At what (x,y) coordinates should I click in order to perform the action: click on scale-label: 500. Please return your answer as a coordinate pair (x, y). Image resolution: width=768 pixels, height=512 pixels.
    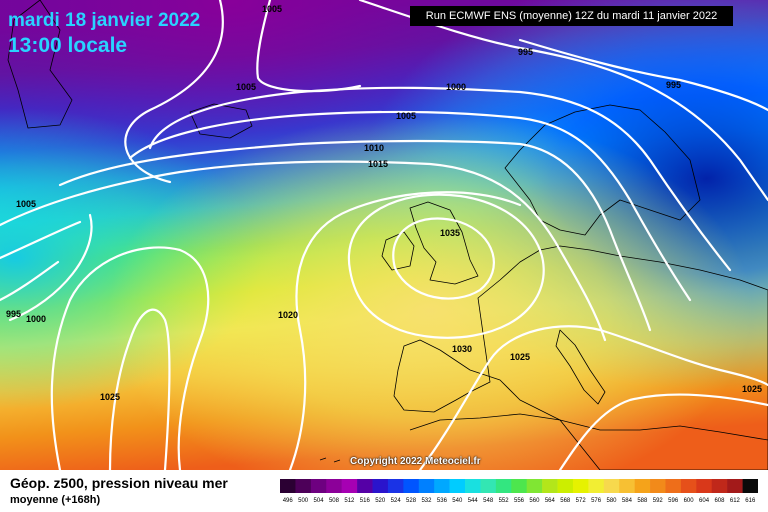
    Looking at the image, I should click on (303, 501).